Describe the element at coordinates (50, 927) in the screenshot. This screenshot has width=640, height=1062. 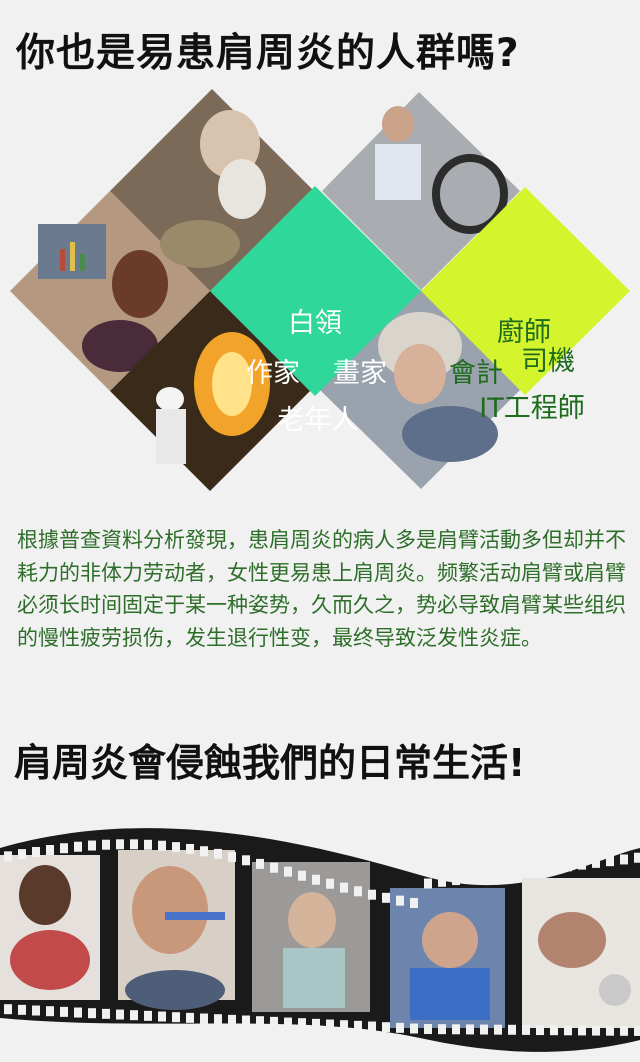
I see `frame-woman-neck-pain` at that location.